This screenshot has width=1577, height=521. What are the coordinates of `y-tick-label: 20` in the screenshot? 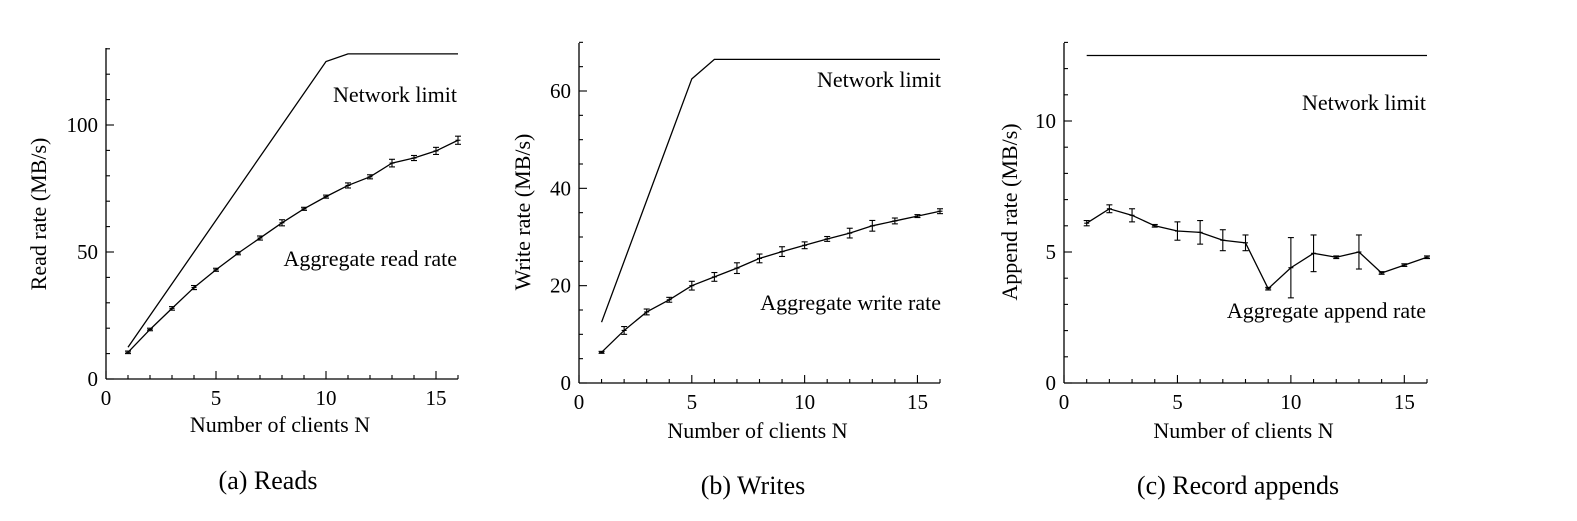 It's located at (560, 286).